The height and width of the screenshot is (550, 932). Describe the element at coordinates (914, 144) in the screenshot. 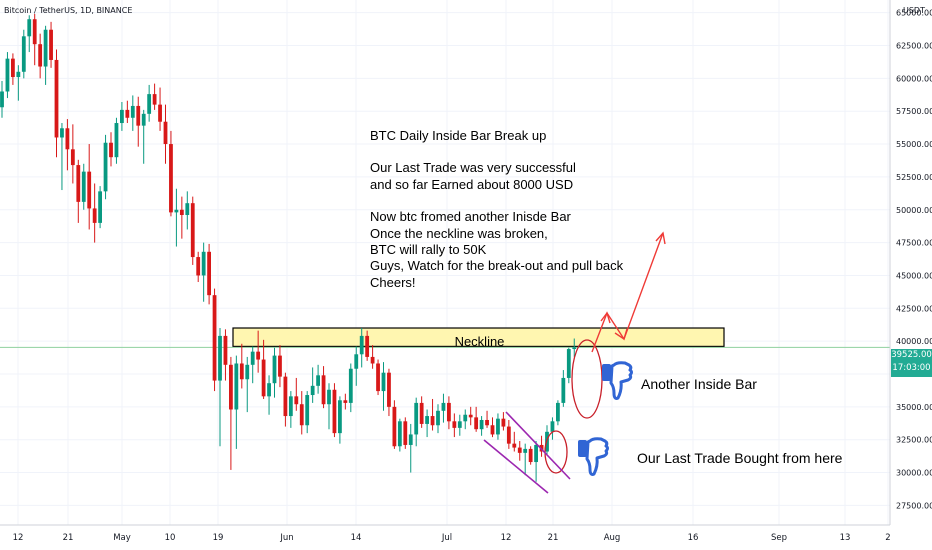

I see `y-tick-label: 55000.00` at that location.